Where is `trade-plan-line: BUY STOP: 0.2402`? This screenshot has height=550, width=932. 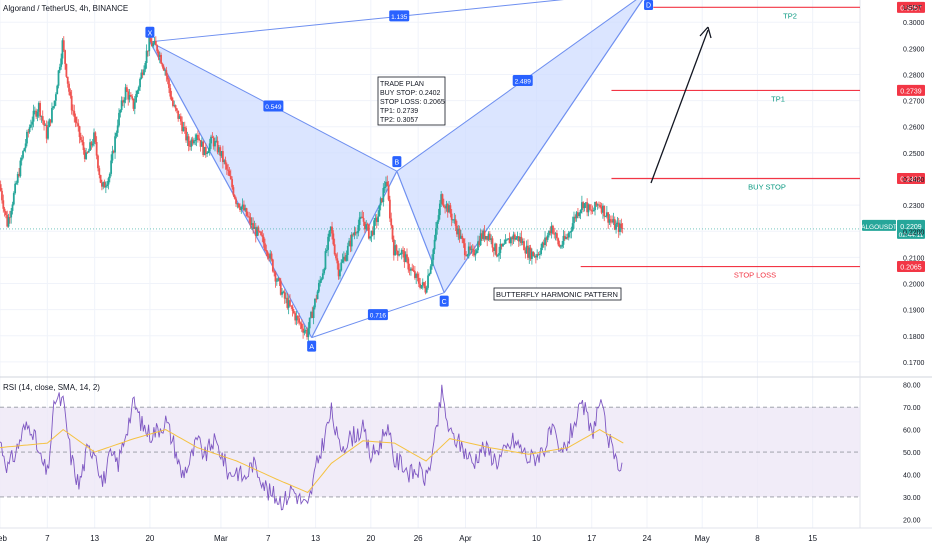 trade-plan-line: BUY STOP: 0.2402 is located at coordinates (410, 93).